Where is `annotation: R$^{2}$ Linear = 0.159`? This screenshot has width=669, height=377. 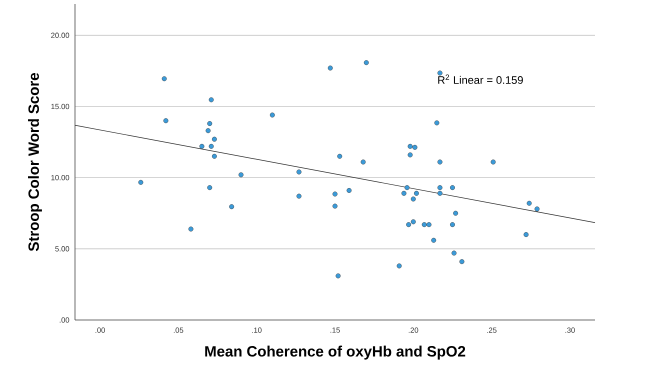
annotation: R$^{2}$ Linear = 0.159 is located at coordinates (480, 79).